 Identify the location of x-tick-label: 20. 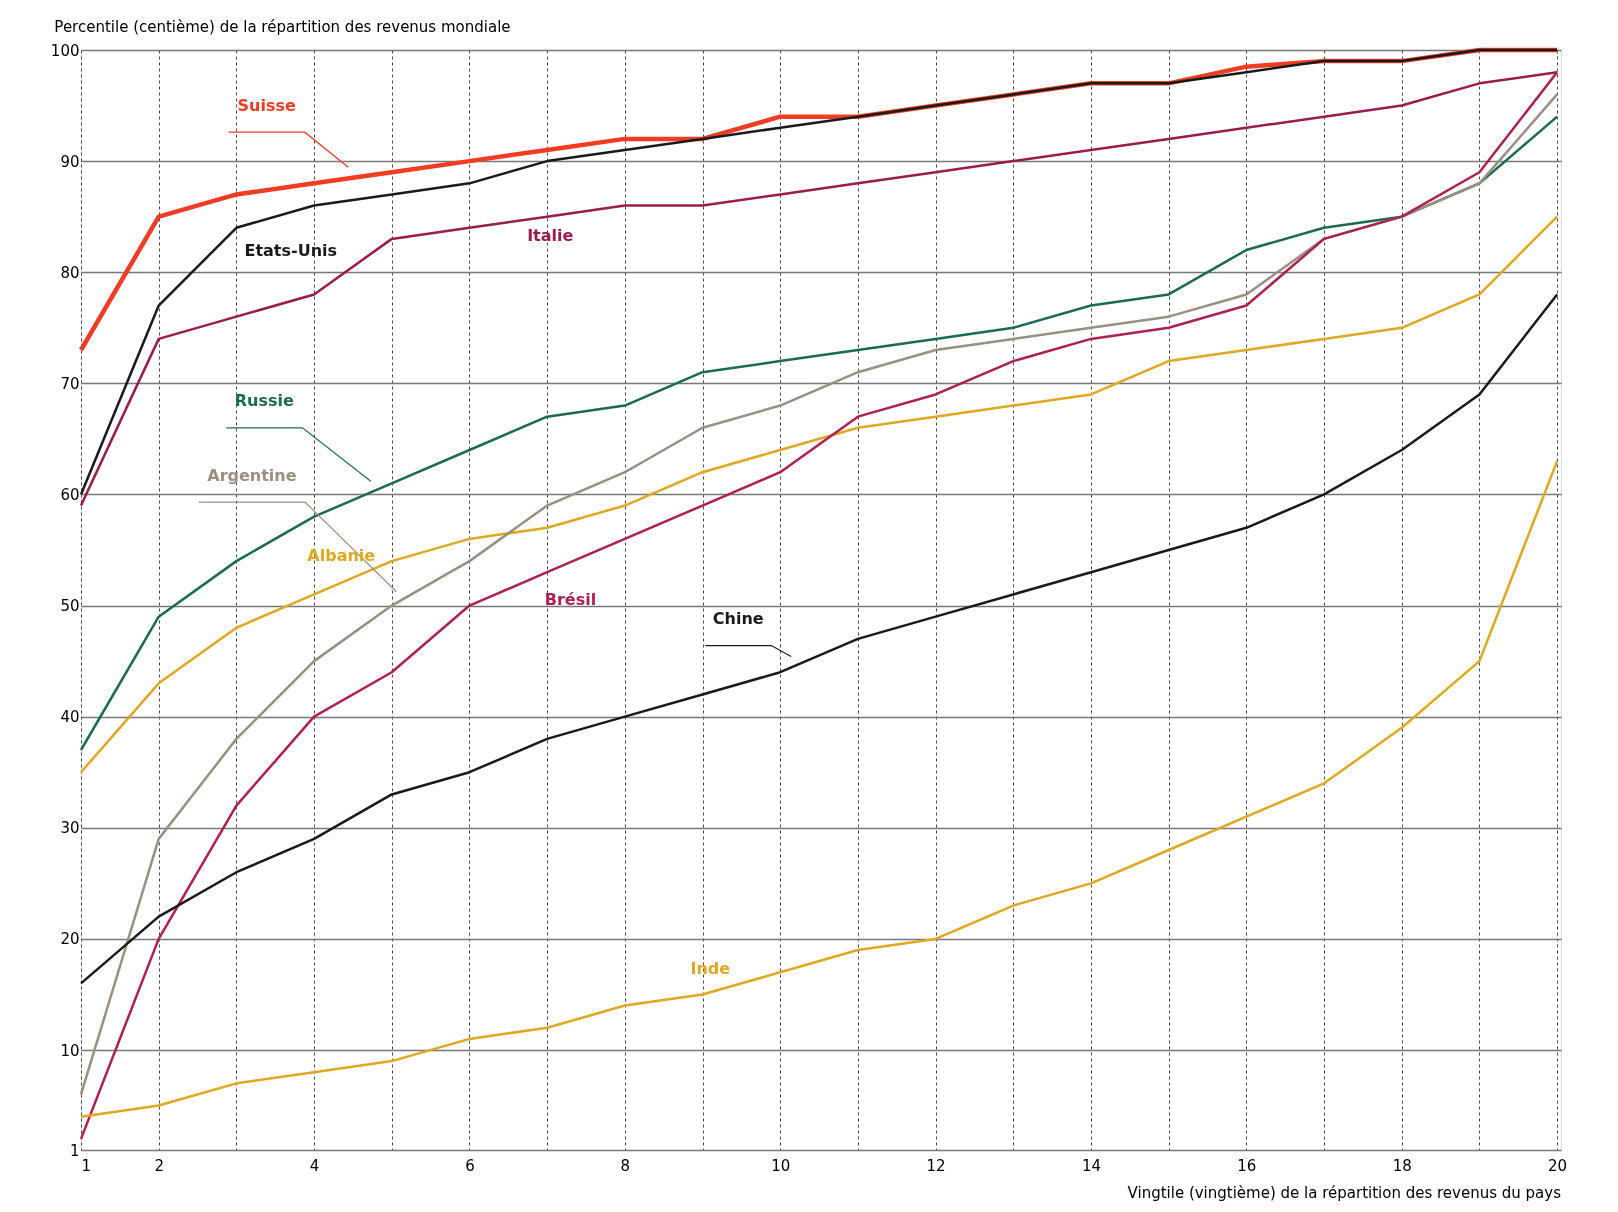
(1558, 1165).